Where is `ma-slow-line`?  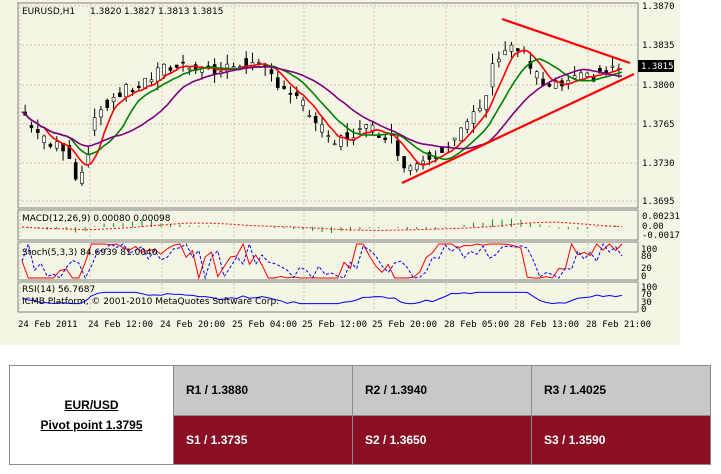 ma-slow-line is located at coordinates (322, 107).